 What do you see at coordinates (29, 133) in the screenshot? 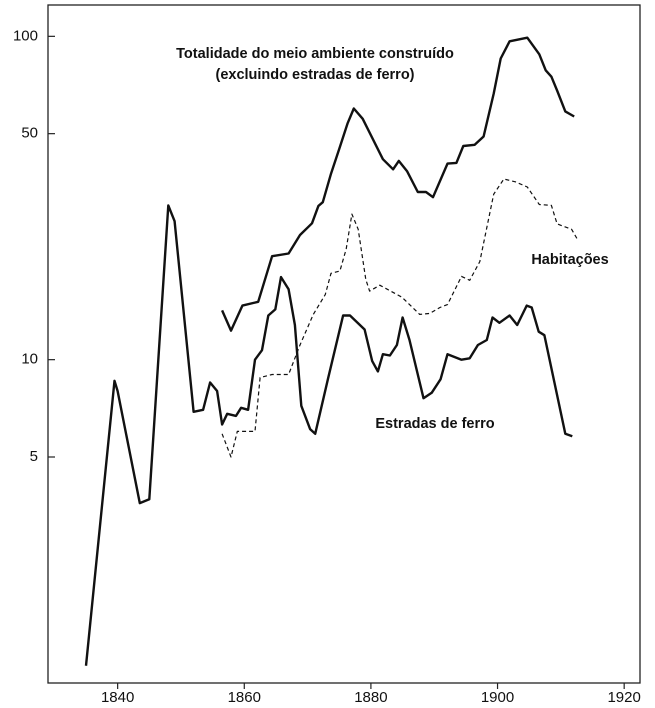
I see `y-tick-label: 50` at bounding box center [29, 133].